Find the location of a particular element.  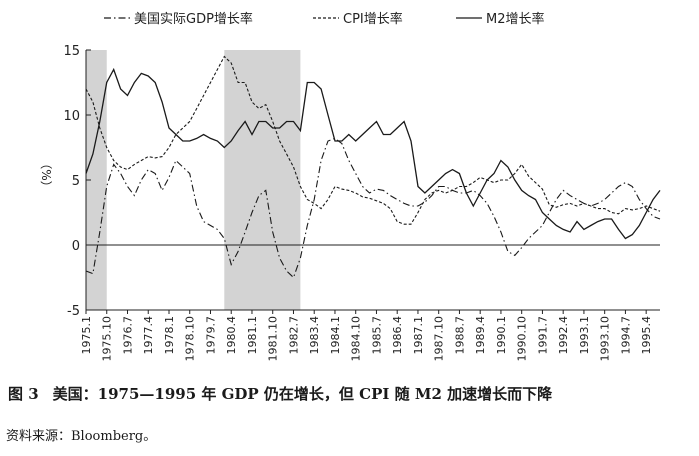

legend-label-1: 美国实际GDP增长率 is located at coordinates (193, 19).